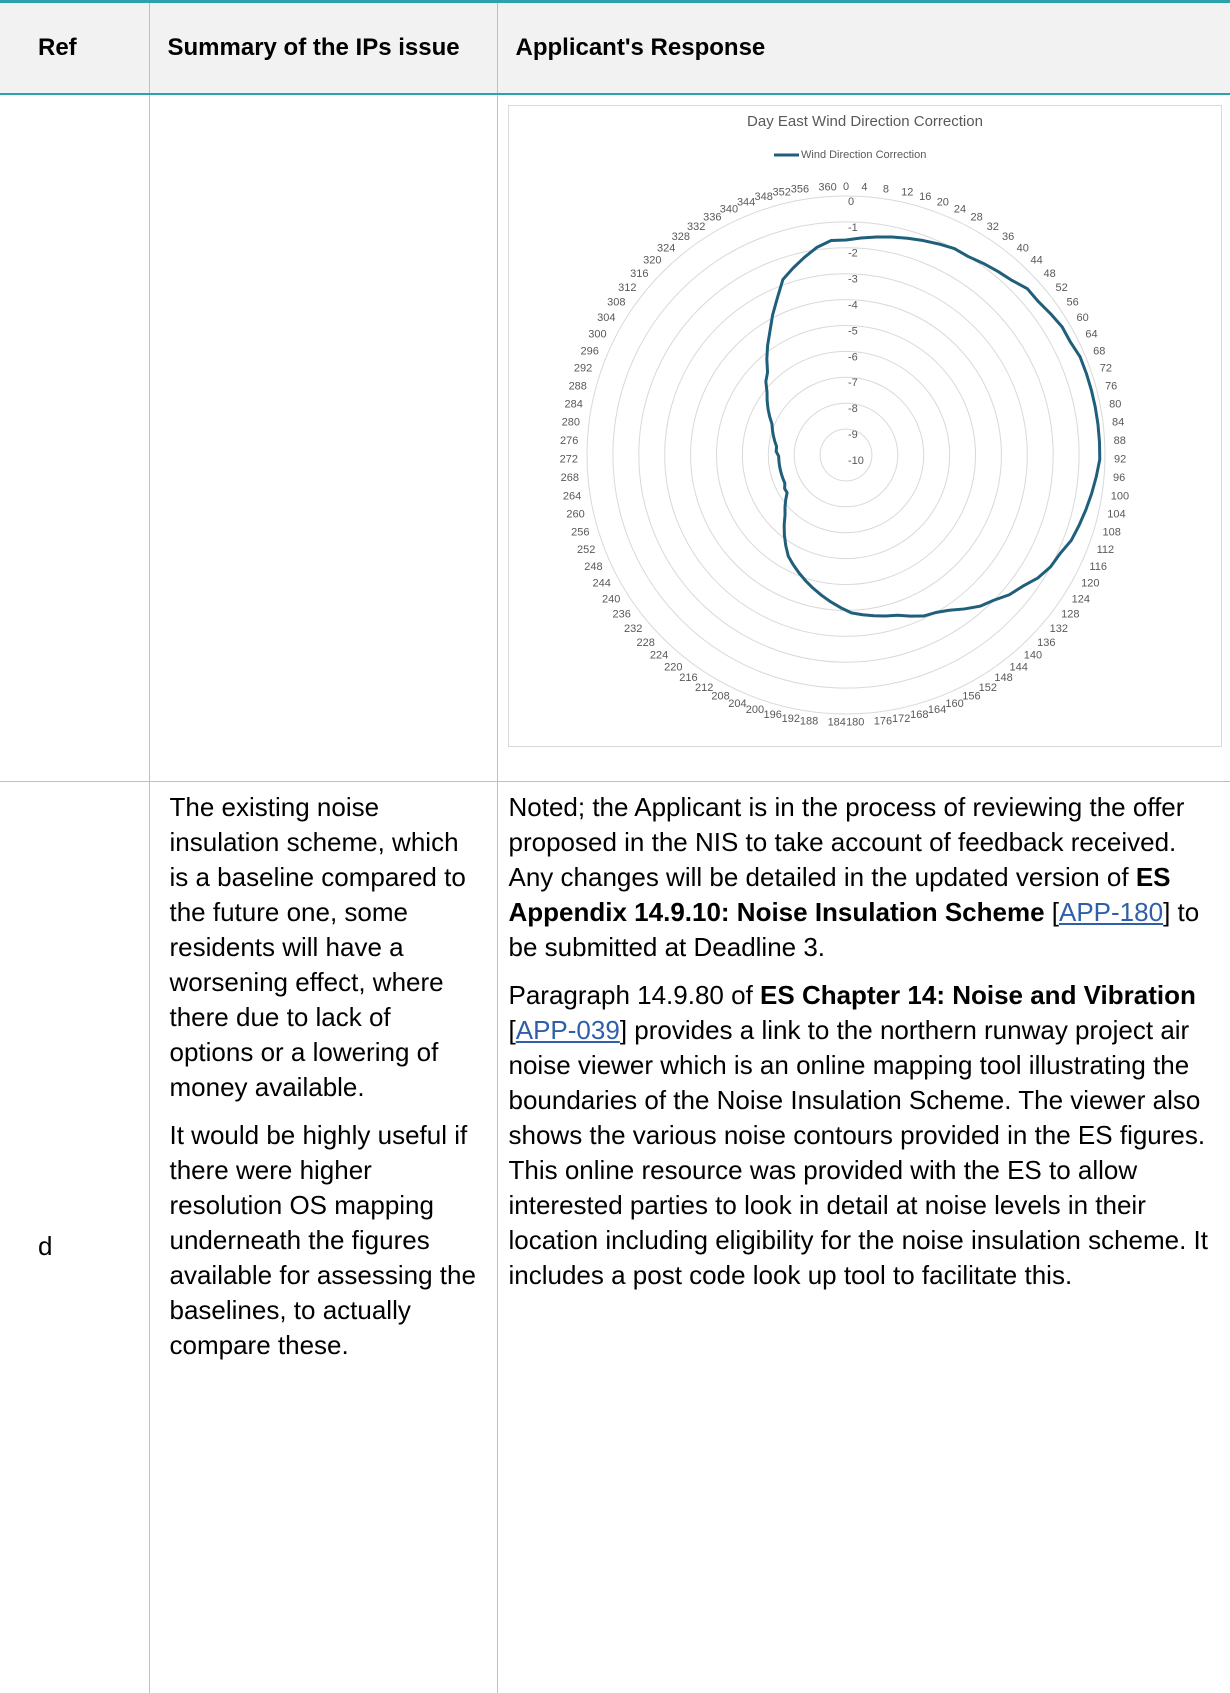 This screenshot has height=1693, width=1230. Describe the element at coordinates (703, 688) in the screenshot. I see `category-label: 212` at that location.